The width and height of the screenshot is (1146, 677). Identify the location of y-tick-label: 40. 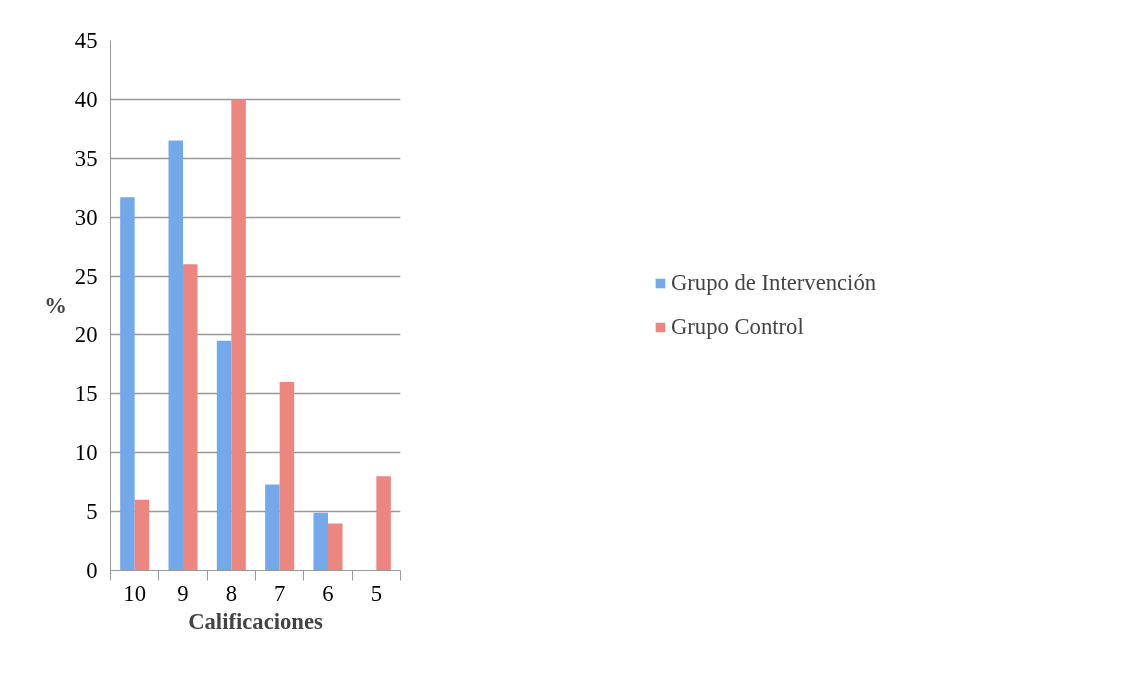
(86, 99).